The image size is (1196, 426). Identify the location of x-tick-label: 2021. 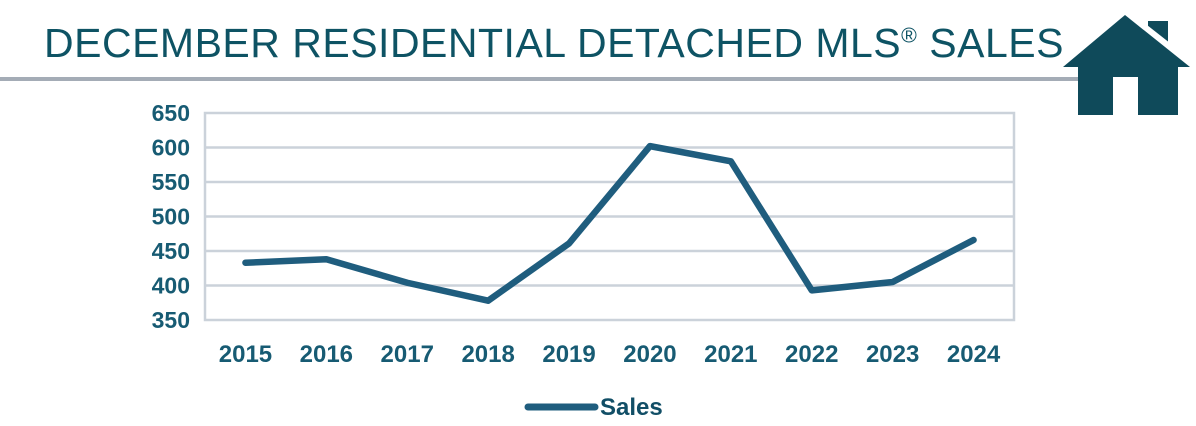
(730, 354).